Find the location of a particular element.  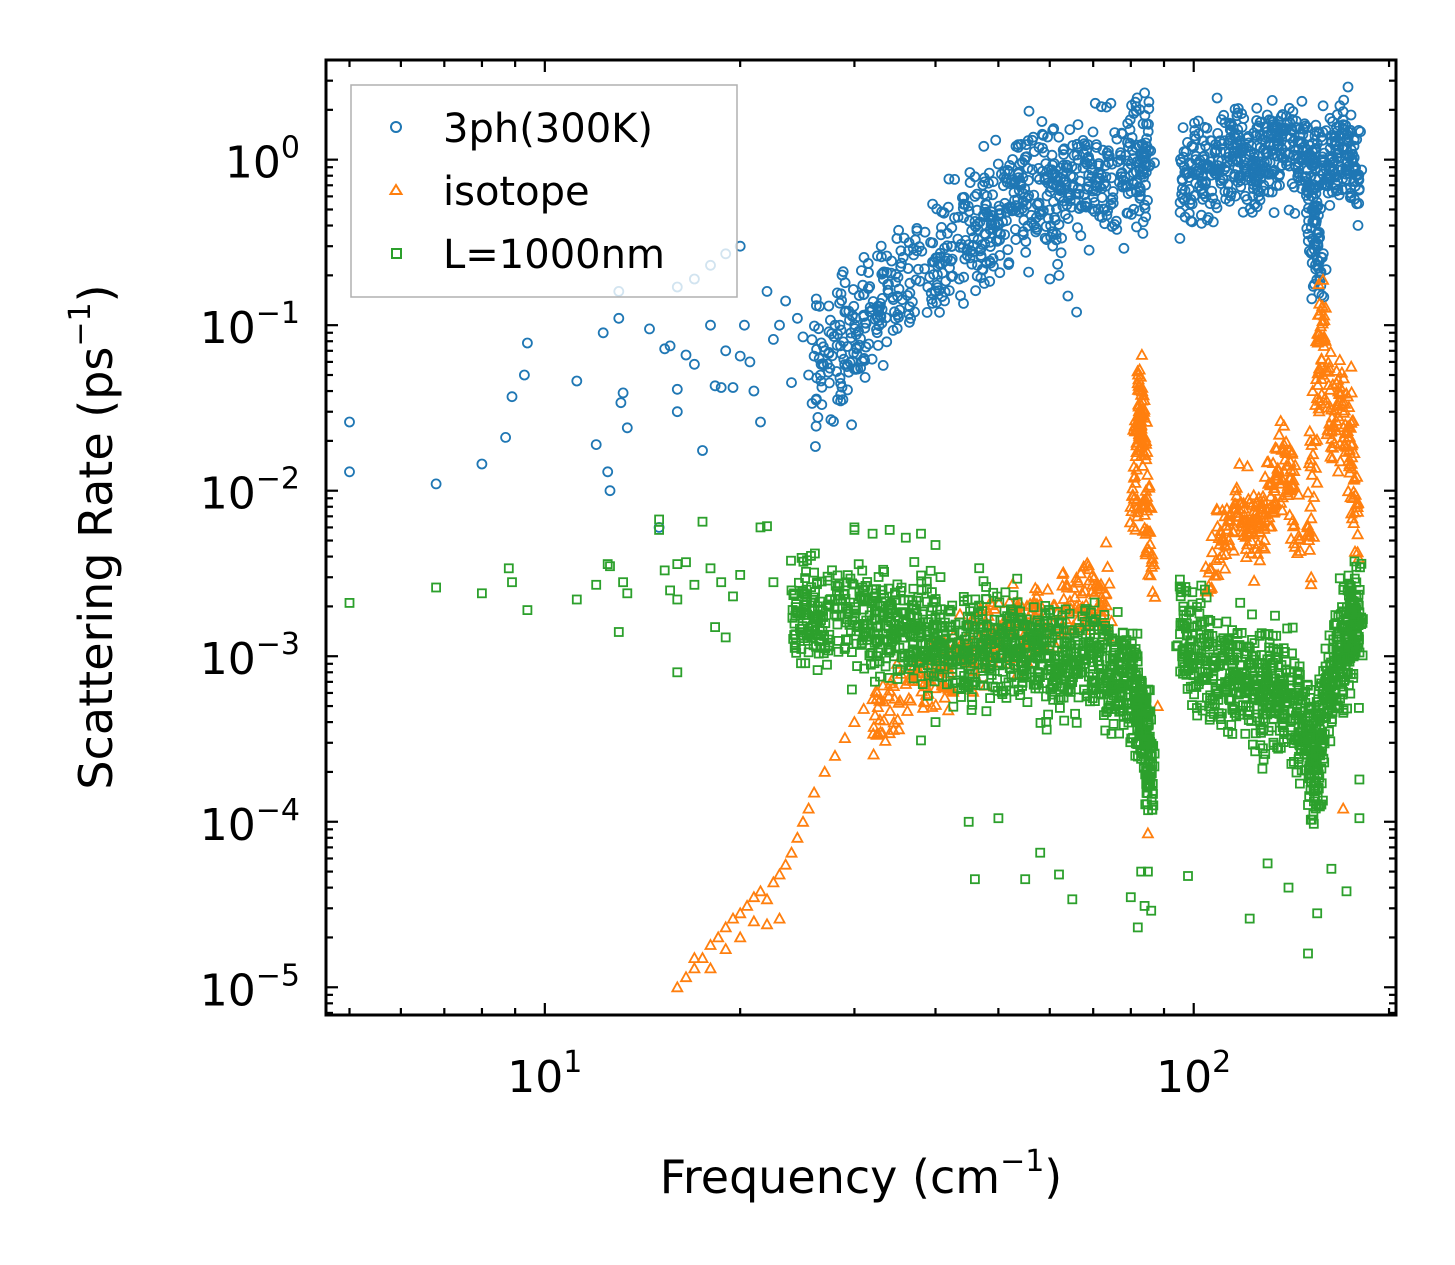

legend: 3ph(300K) isotope L=1000nm is located at coordinates (544, 191).